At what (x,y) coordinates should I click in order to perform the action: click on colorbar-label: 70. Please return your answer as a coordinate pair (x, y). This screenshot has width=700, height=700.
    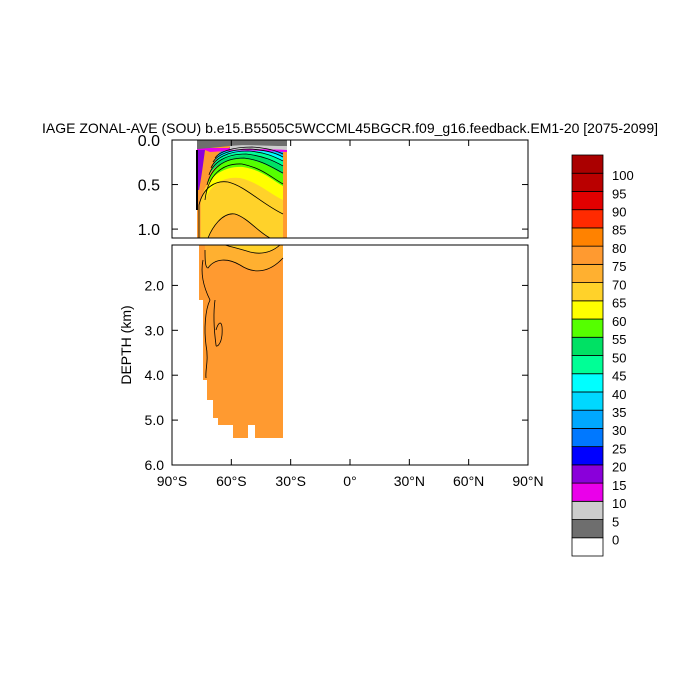
    Looking at the image, I should click on (619, 284).